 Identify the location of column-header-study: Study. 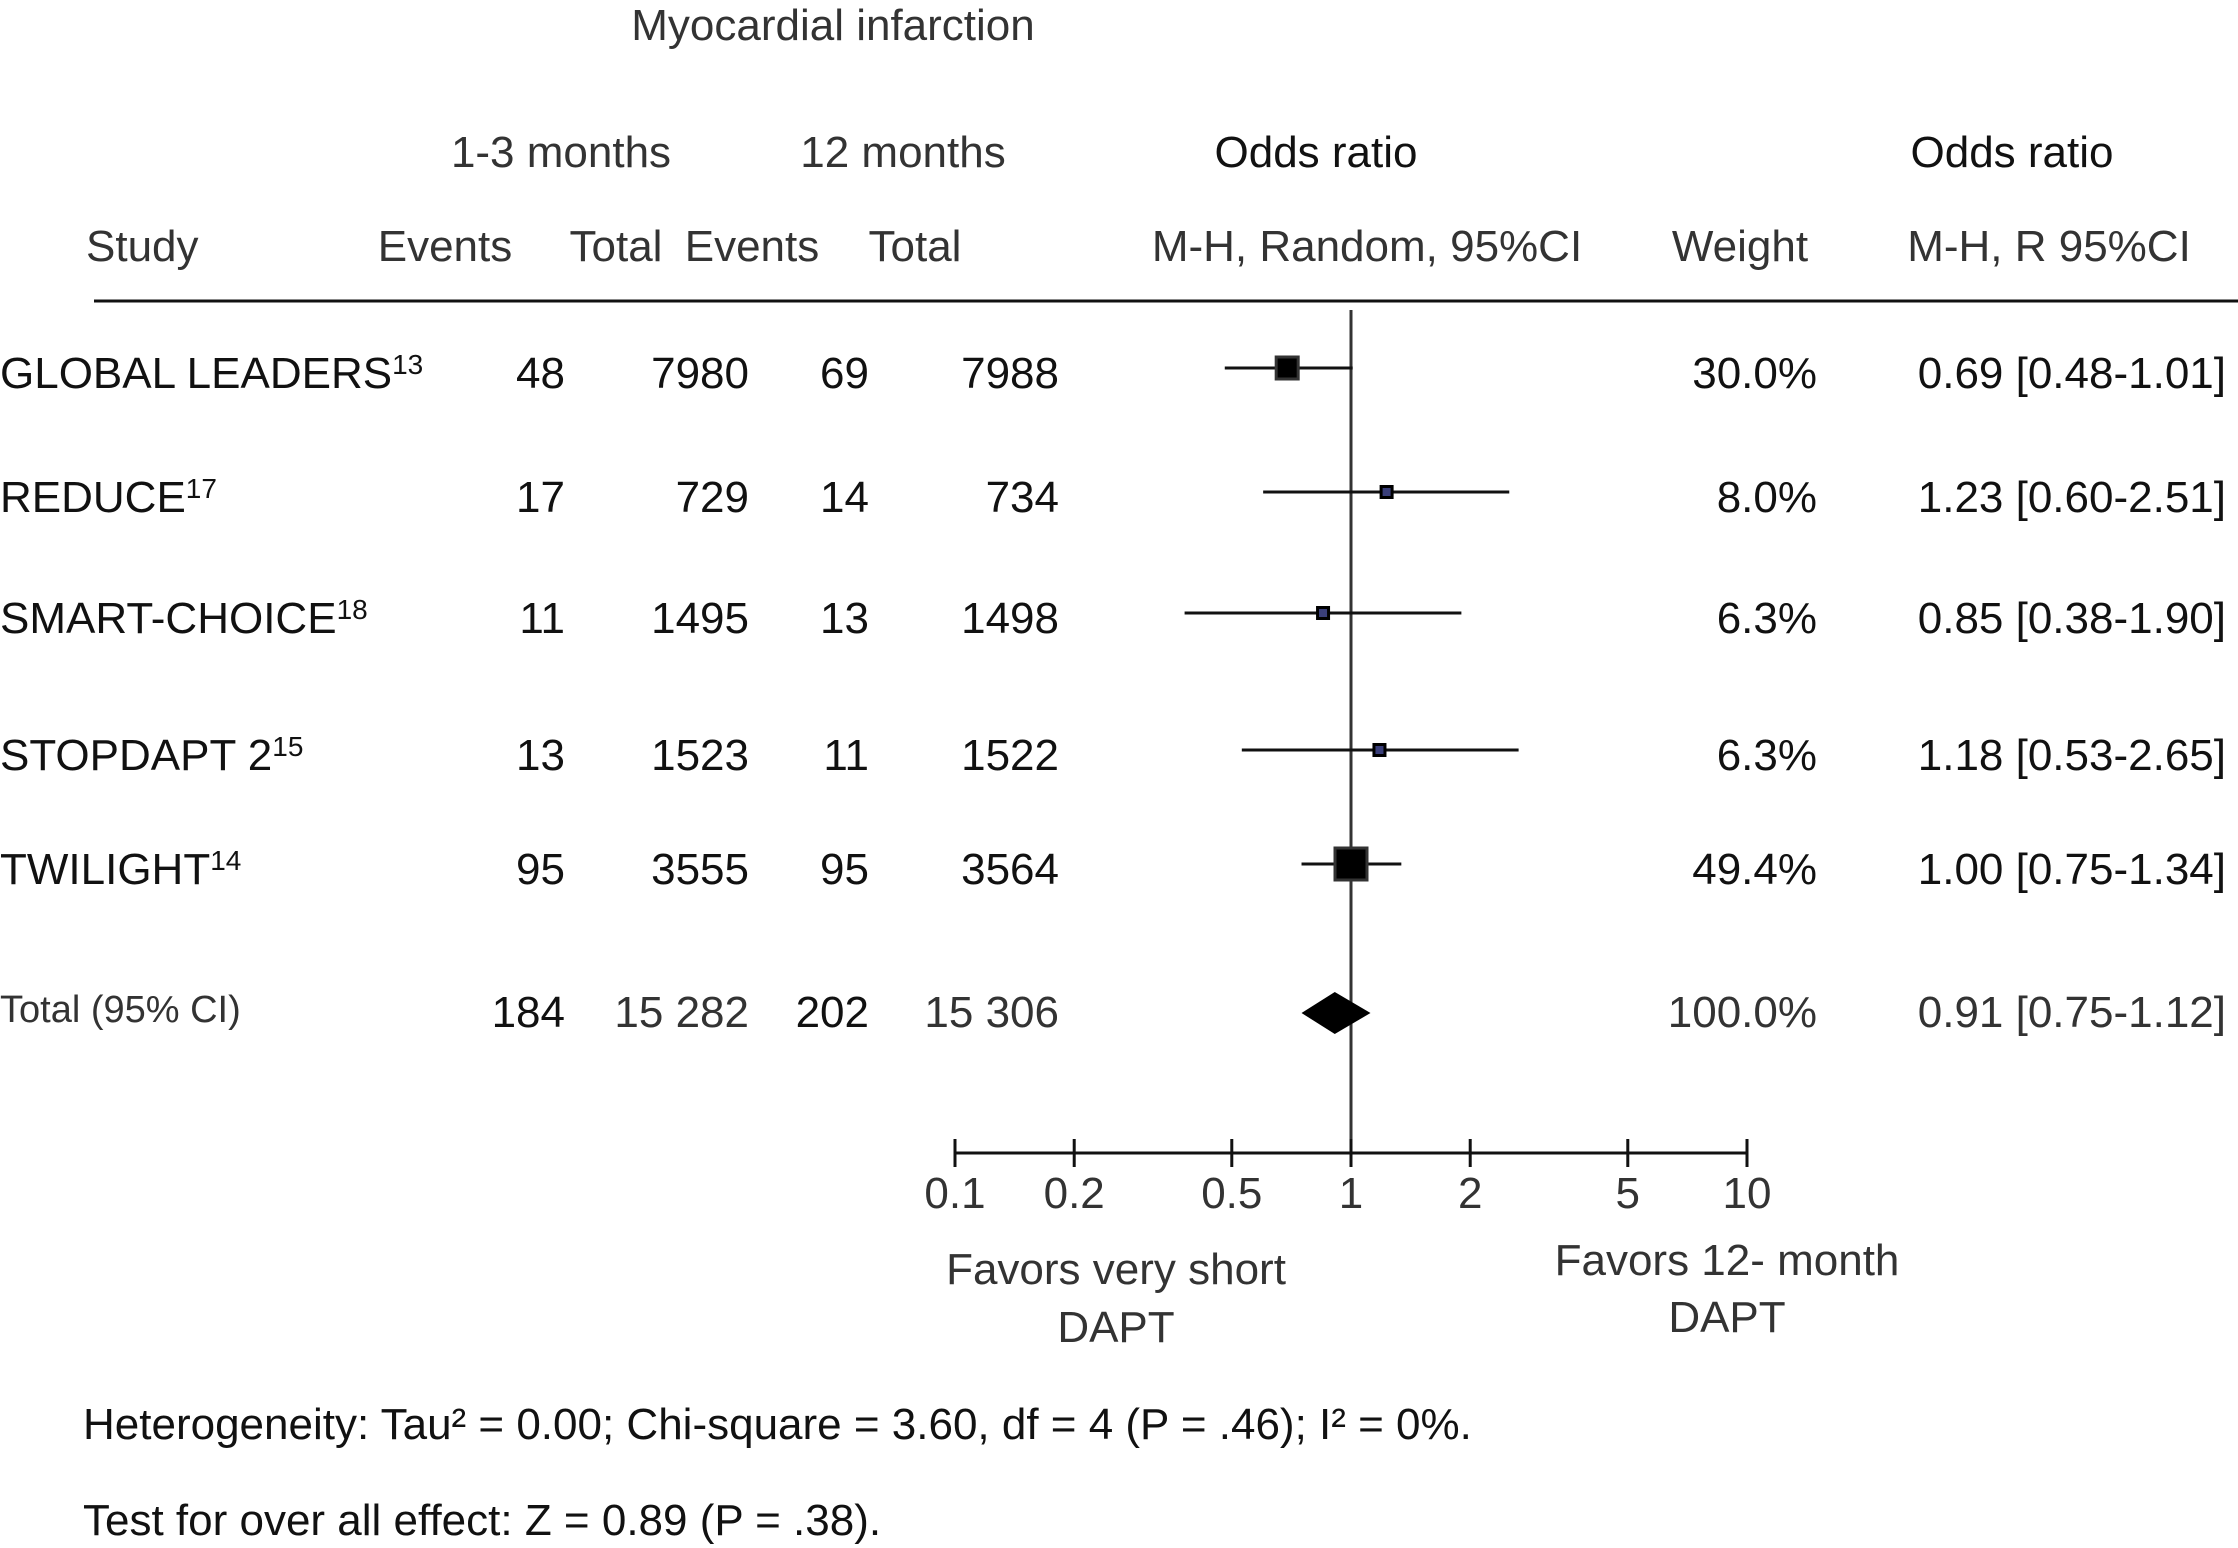
(142, 246).